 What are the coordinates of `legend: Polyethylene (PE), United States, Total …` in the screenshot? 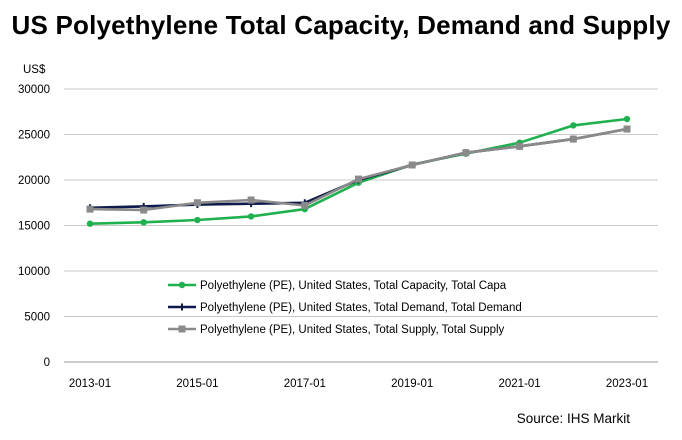 It's located at (345, 308).